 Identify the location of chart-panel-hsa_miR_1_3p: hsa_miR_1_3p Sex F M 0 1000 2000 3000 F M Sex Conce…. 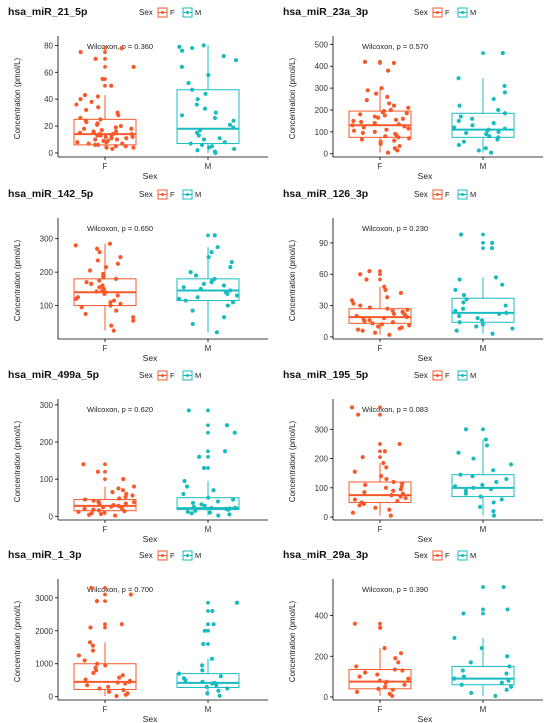
(137, 633).